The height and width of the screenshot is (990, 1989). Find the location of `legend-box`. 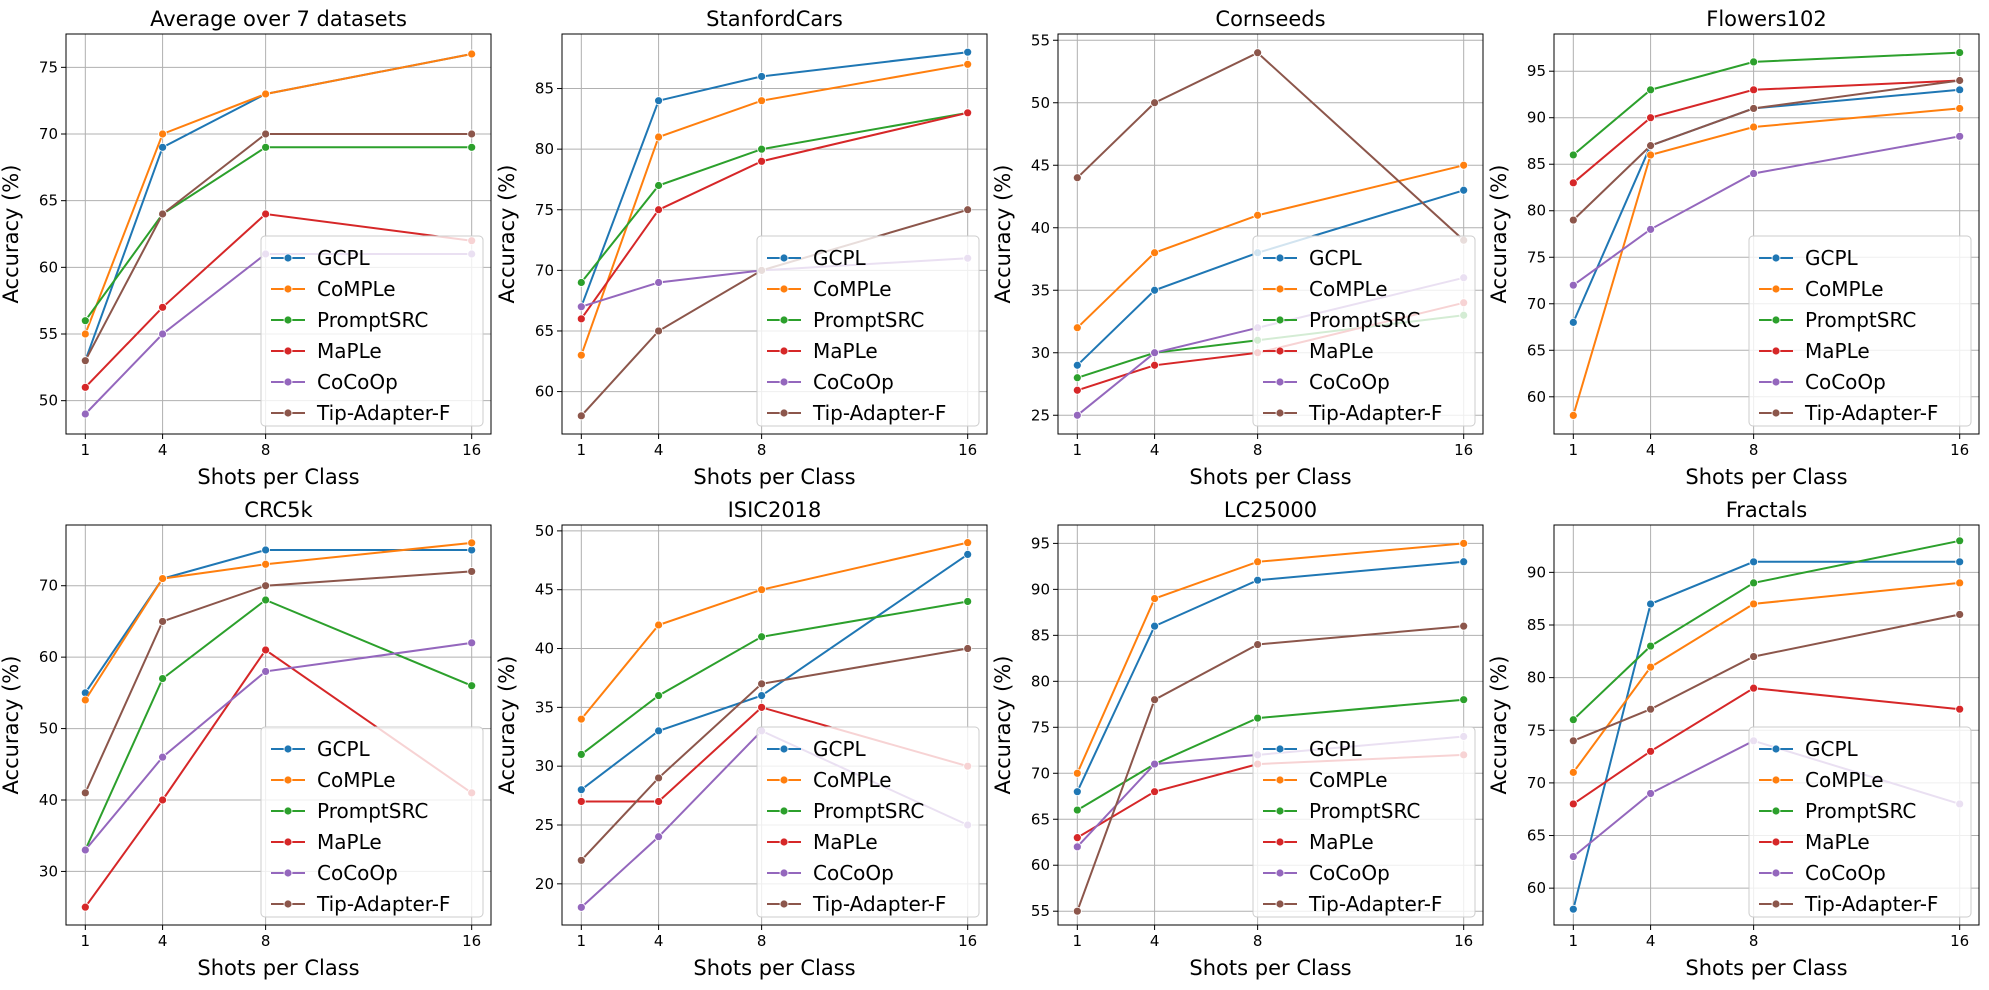

legend-box is located at coordinates (1364, 822).